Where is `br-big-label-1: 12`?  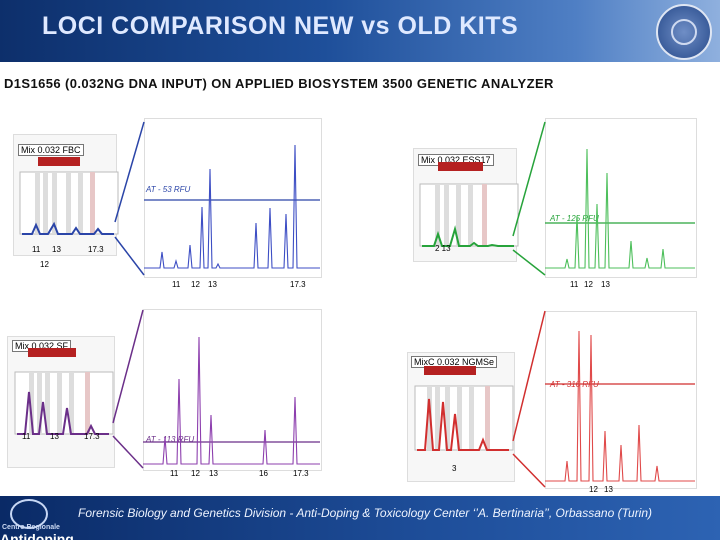 br-big-label-1: 12 is located at coordinates (593, 489).